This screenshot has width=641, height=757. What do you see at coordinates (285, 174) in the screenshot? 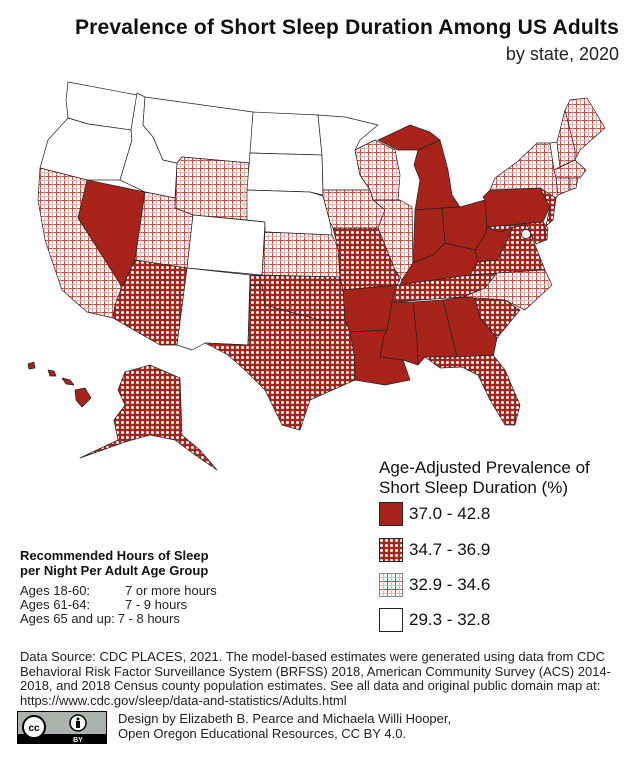
I see `state-sd` at bounding box center [285, 174].